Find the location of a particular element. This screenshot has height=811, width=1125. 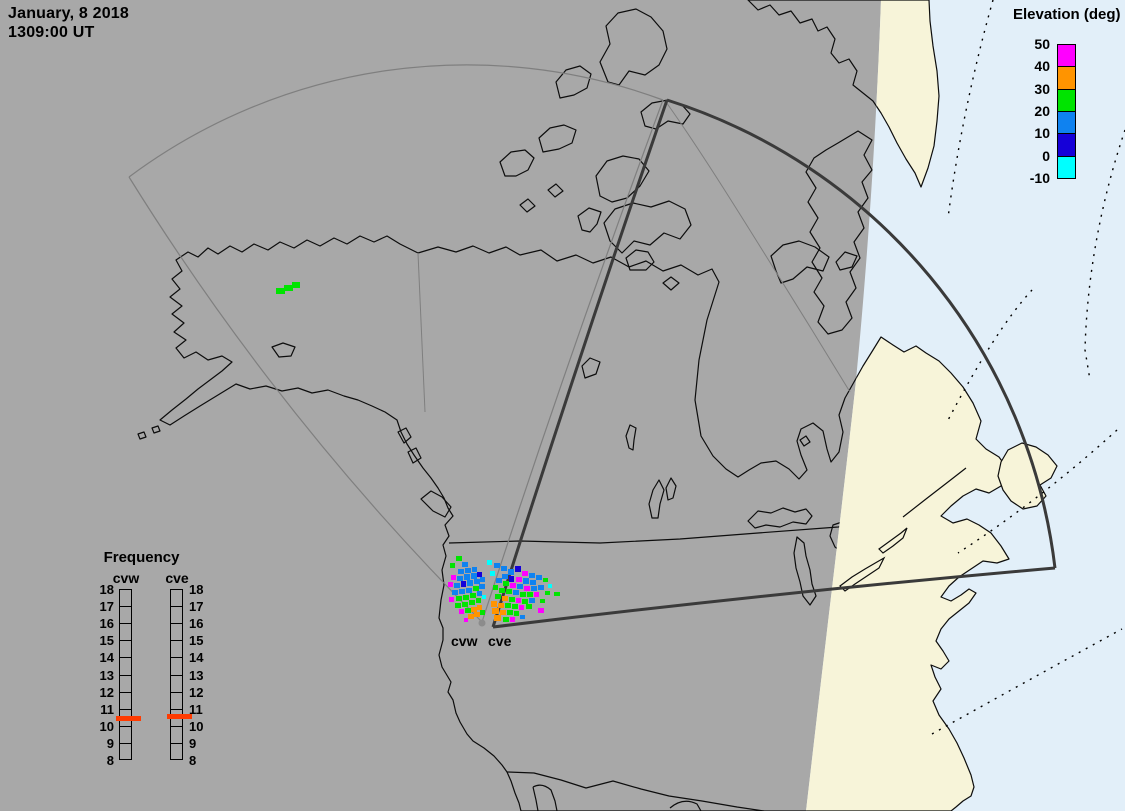

date-text: January, 8 2018 is located at coordinates (69, 13).